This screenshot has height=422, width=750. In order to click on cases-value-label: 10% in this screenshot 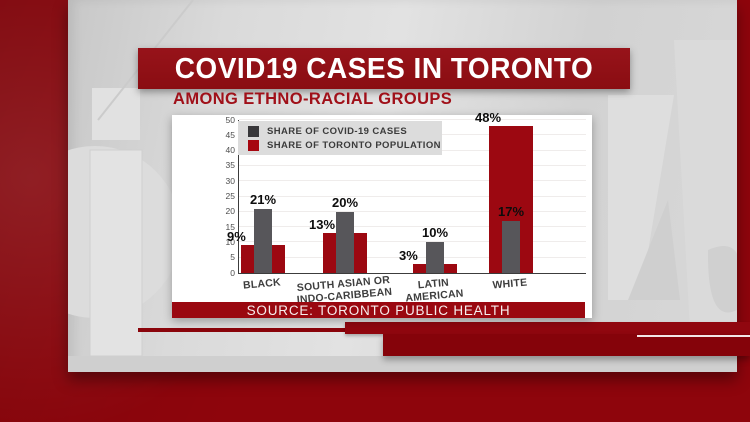, I will do `click(435, 233)`.